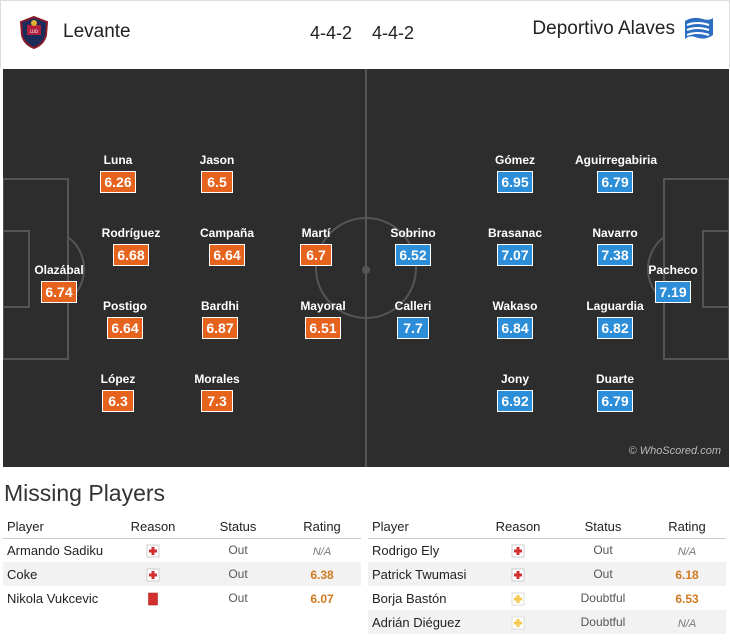  Describe the element at coordinates (316, 233) in the screenshot. I see `player-name: Martí` at that location.